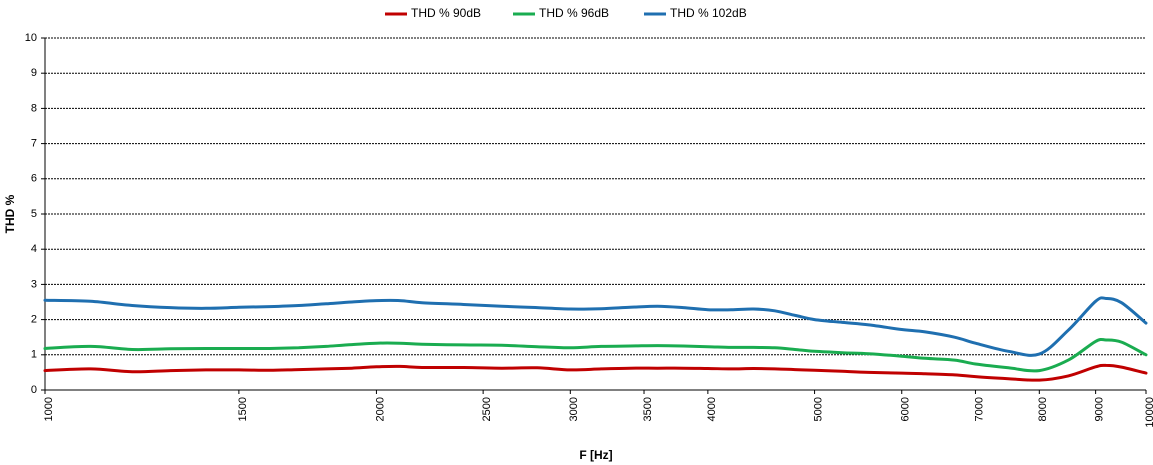  I want to click on y-tick-label-9: 9, so click(34, 73).